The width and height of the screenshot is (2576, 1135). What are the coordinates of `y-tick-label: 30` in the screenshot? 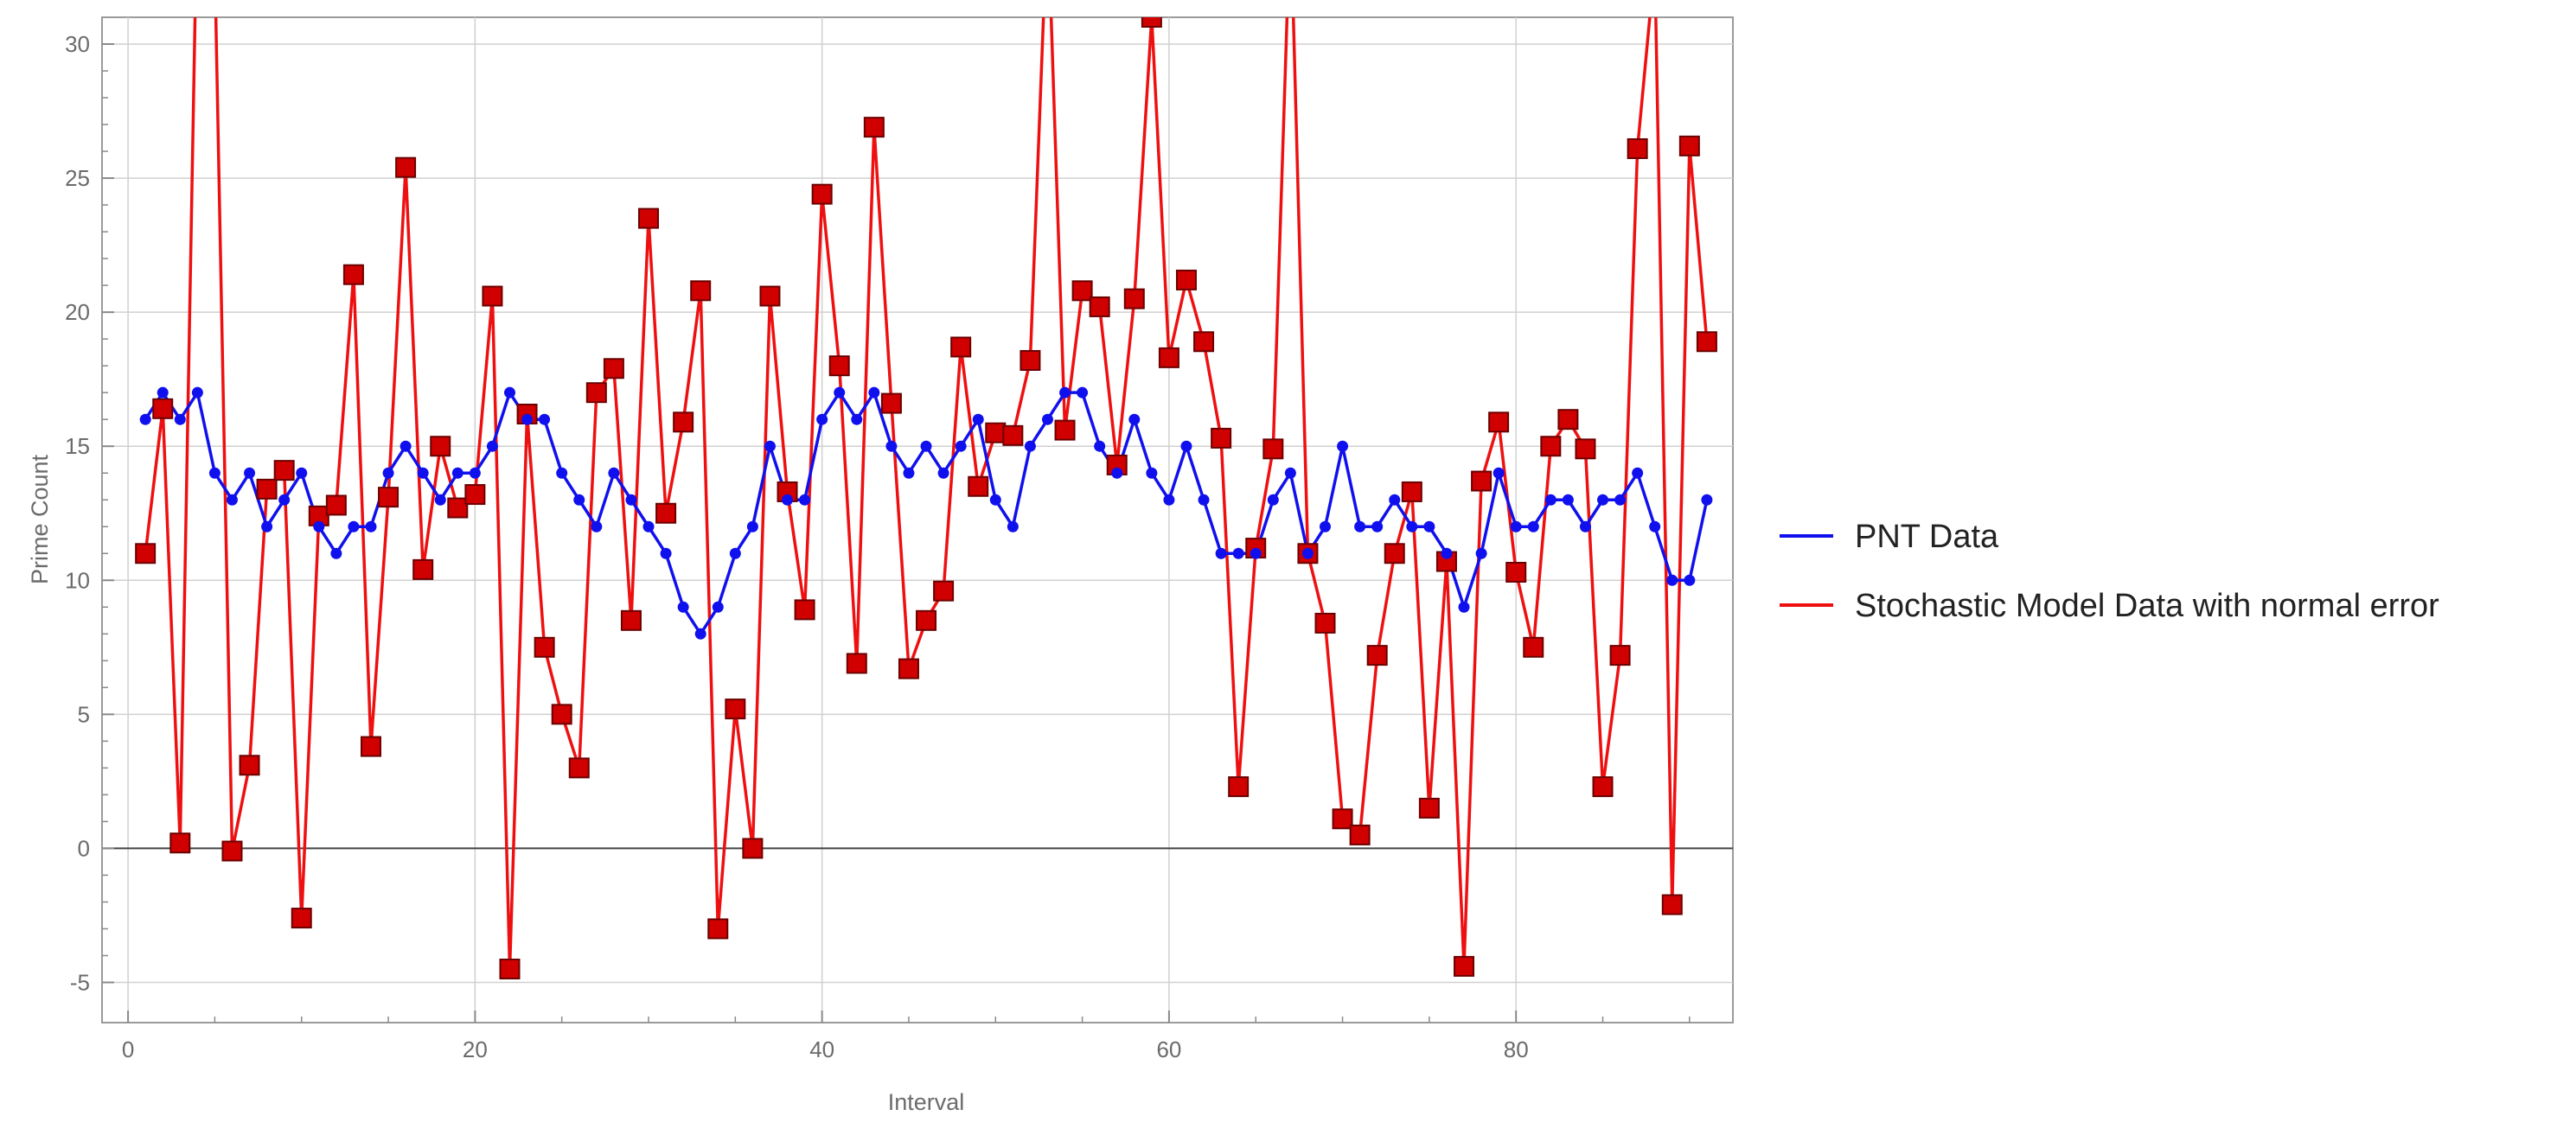 It's located at (78, 44).